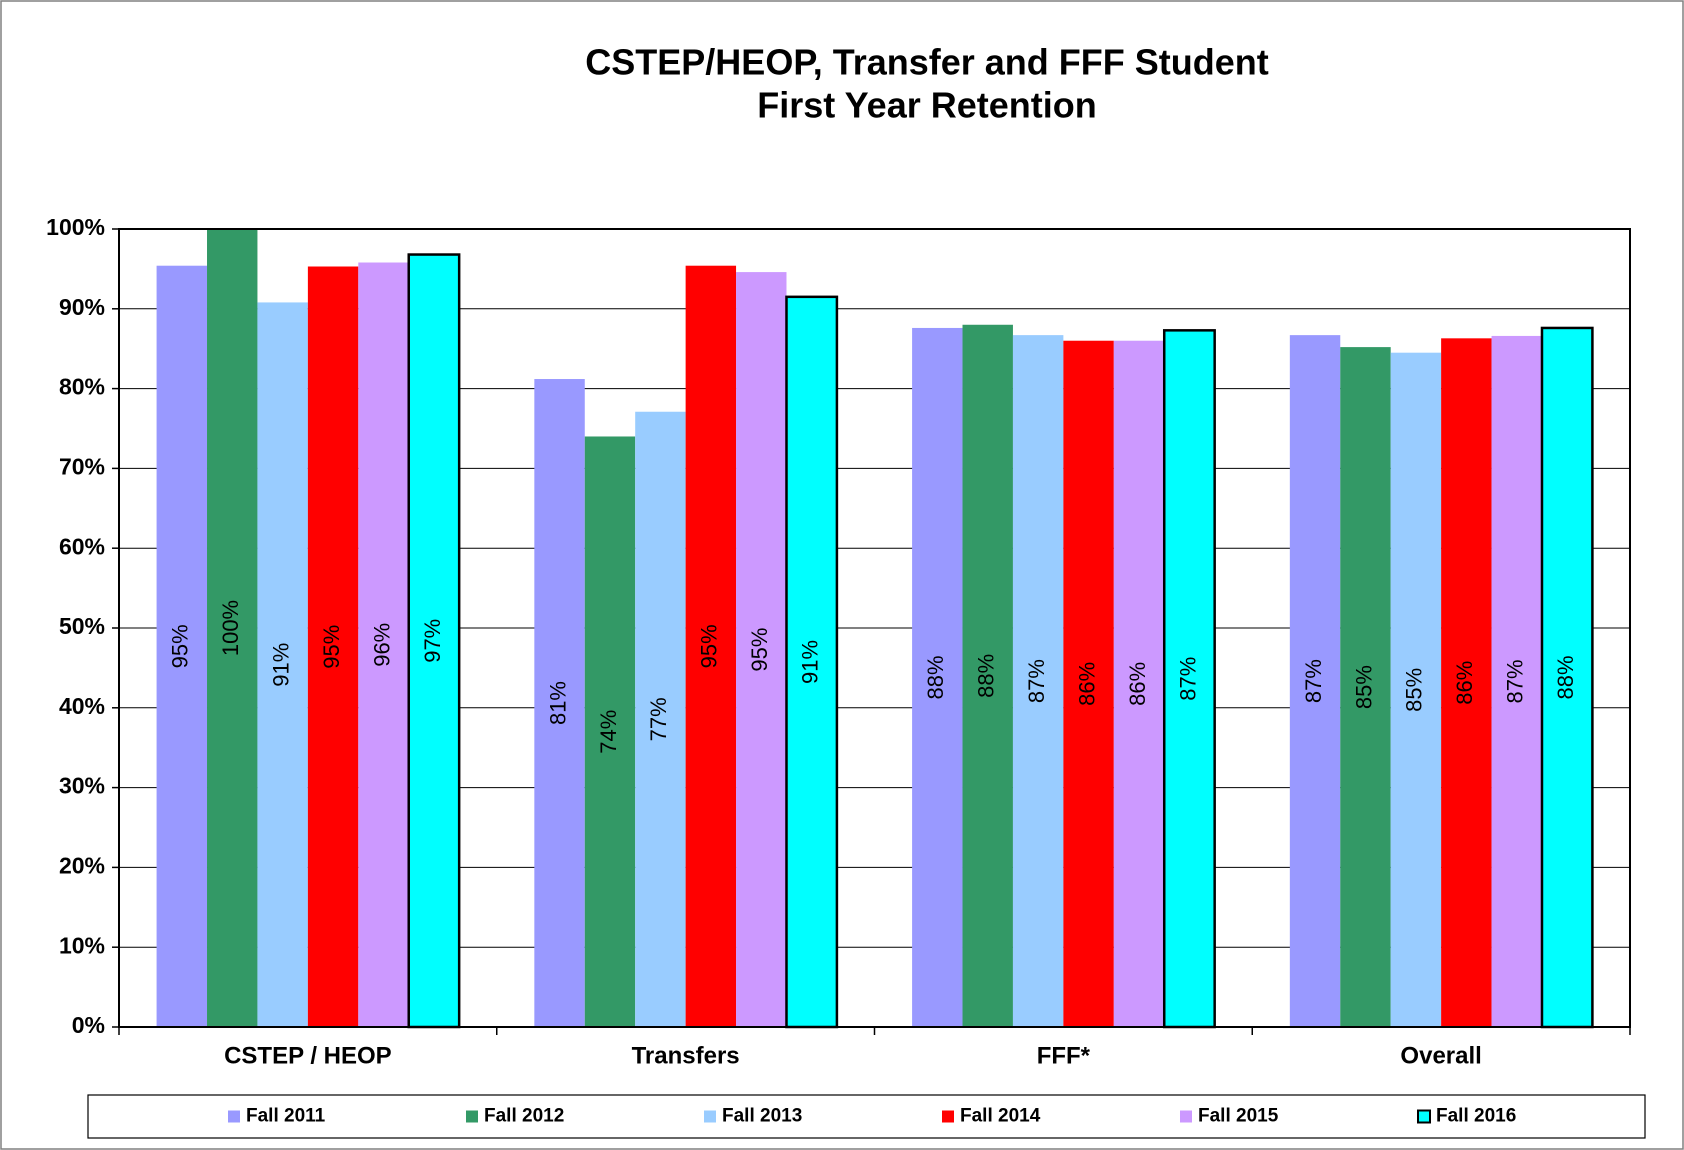 The height and width of the screenshot is (1150, 1684). Describe the element at coordinates (1064, 1055) in the screenshot. I see `x-tick-label: FFF*` at that location.